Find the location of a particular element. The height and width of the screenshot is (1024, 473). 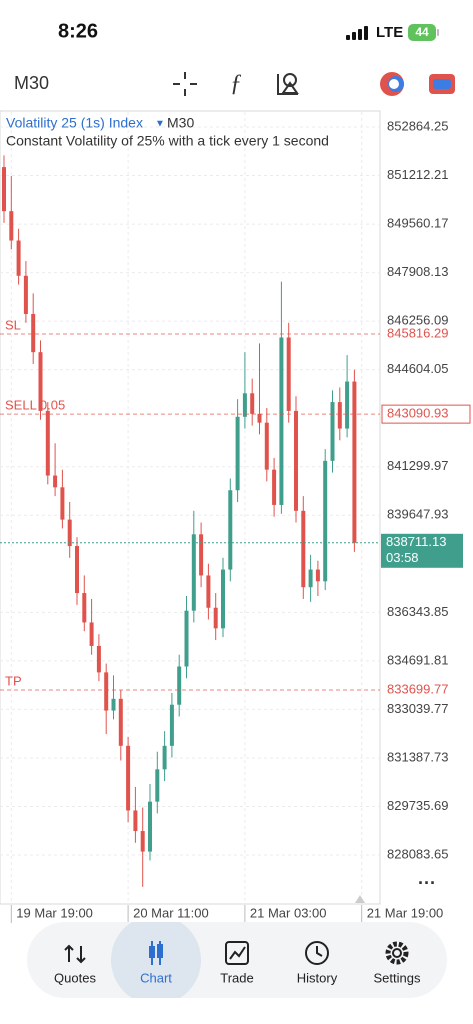

battery-level: 44 is located at coordinates (422, 32).